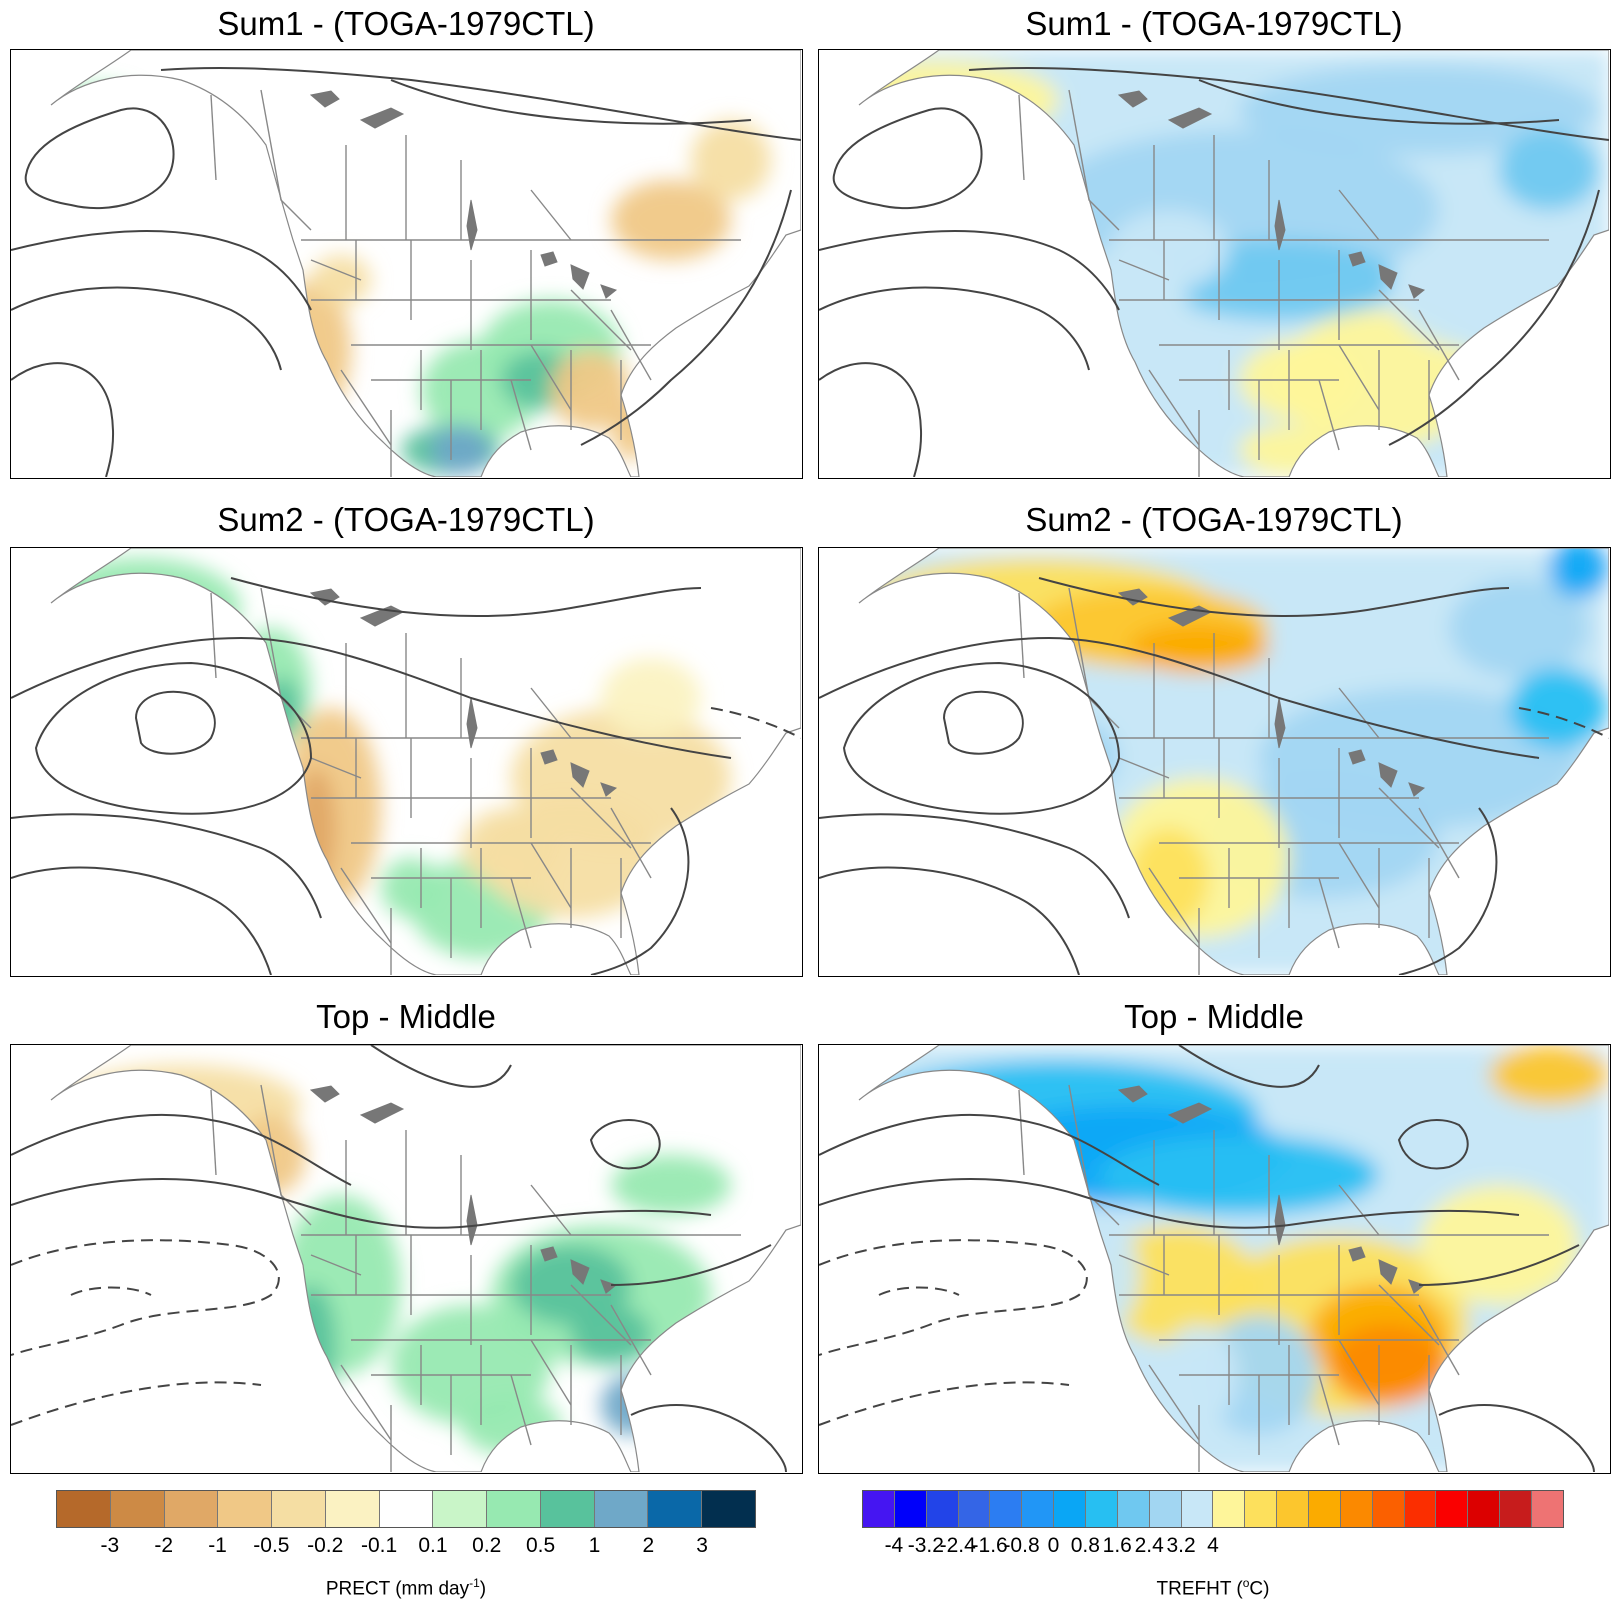 This screenshot has height=1610, width=1620. I want to click on map-sum1-temp, so click(1214, 264).